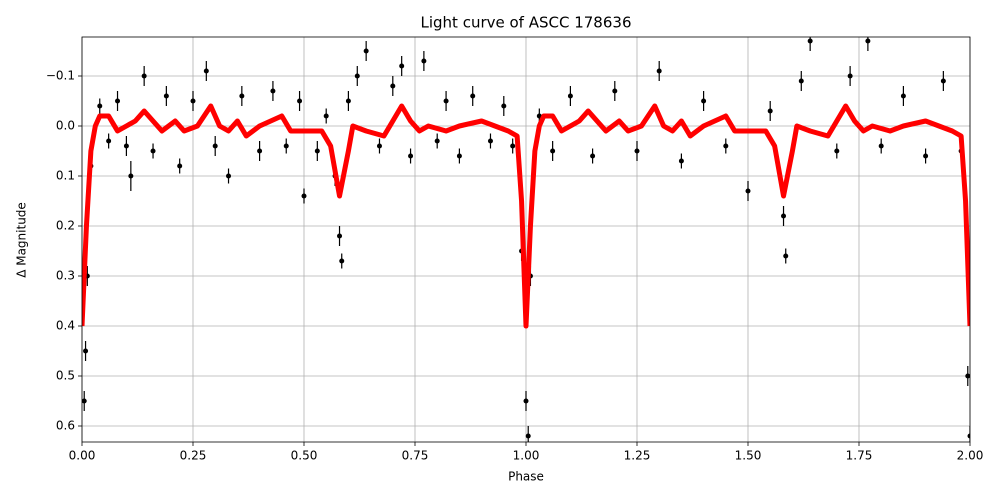 The height and width of the screenshot is (500, 1000). Describe the element at coordinates (22, 240) in the screenshot. I see `y-axis-label: Δ Magnitude` at that location.